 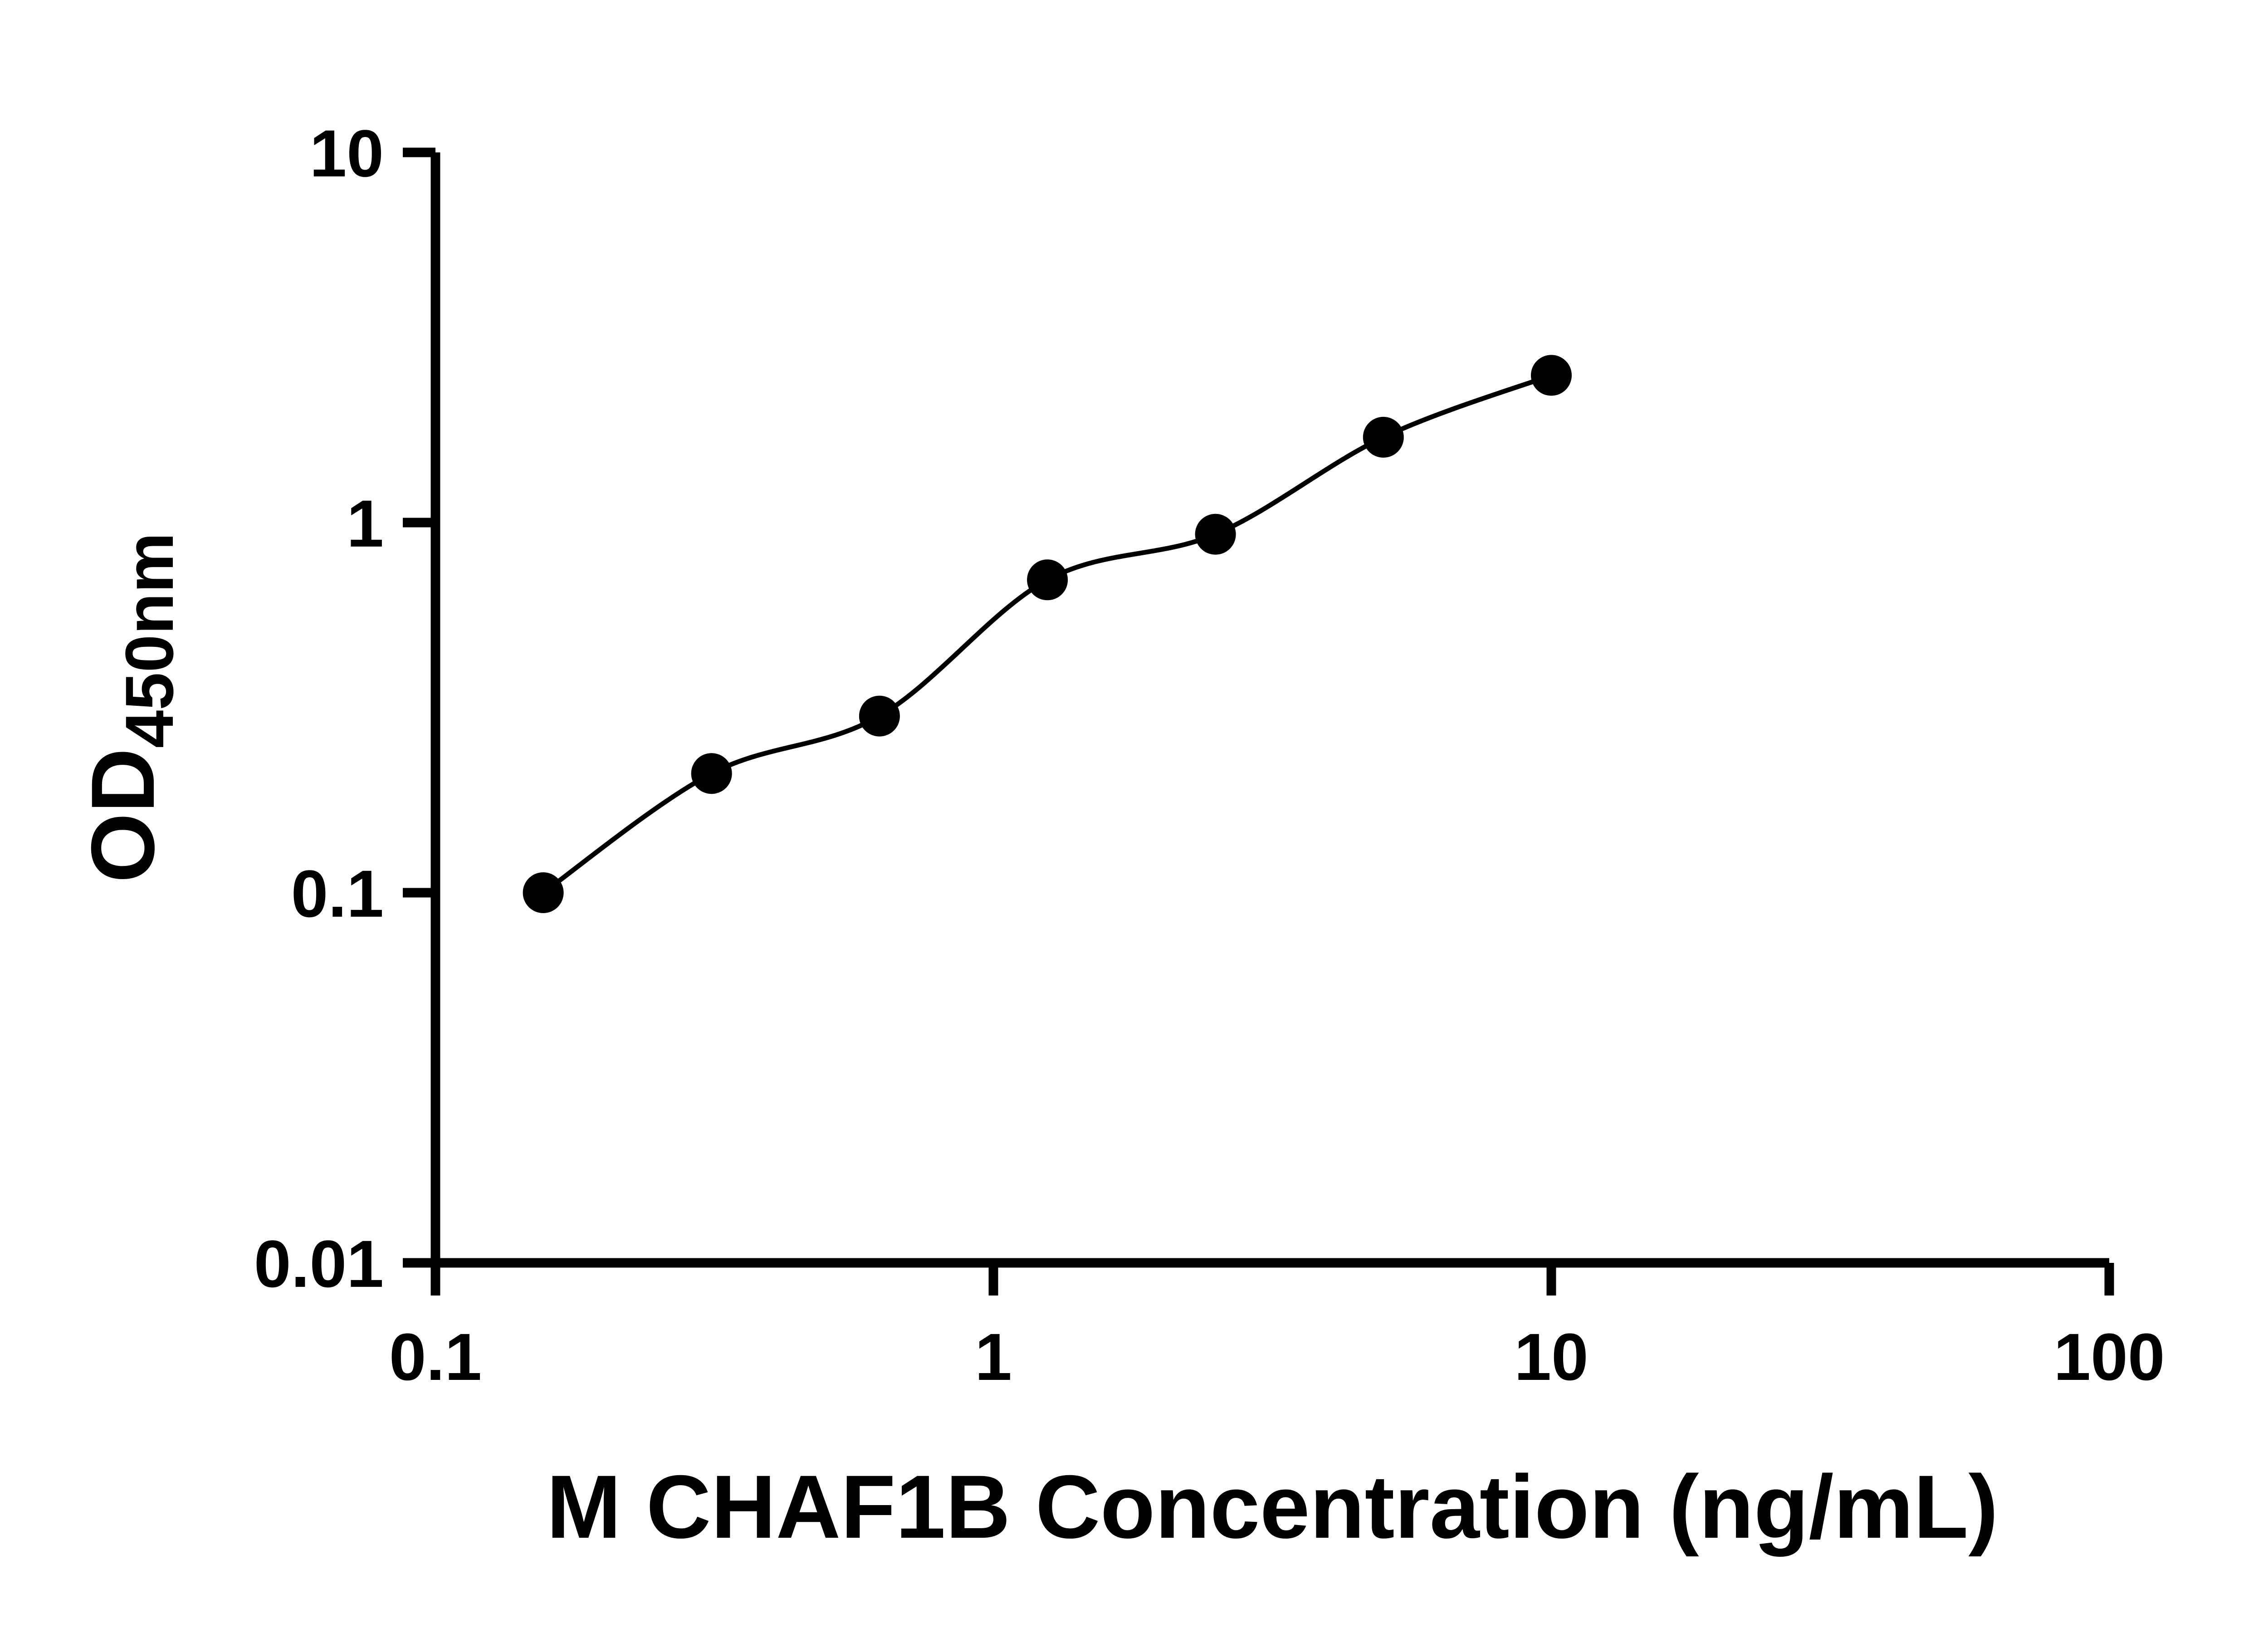 What do you see at coordinates (319, 1264) in the screenshot?
I see `y-axis-tick-label: 0.01` at bounding box center [319, 1264].